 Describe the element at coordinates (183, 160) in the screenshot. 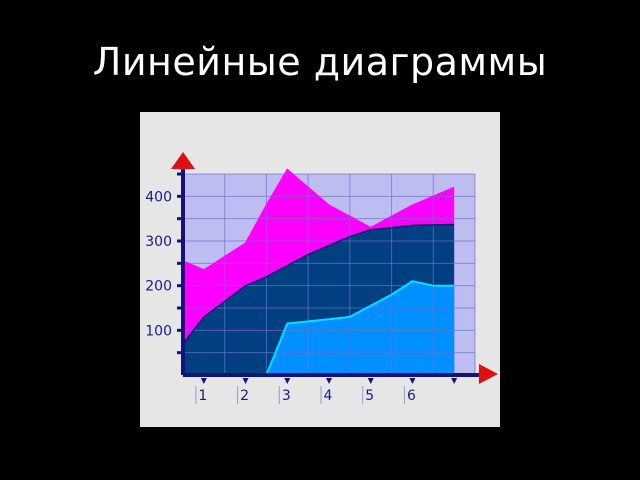

I see `y-axis-arrow` at that location.